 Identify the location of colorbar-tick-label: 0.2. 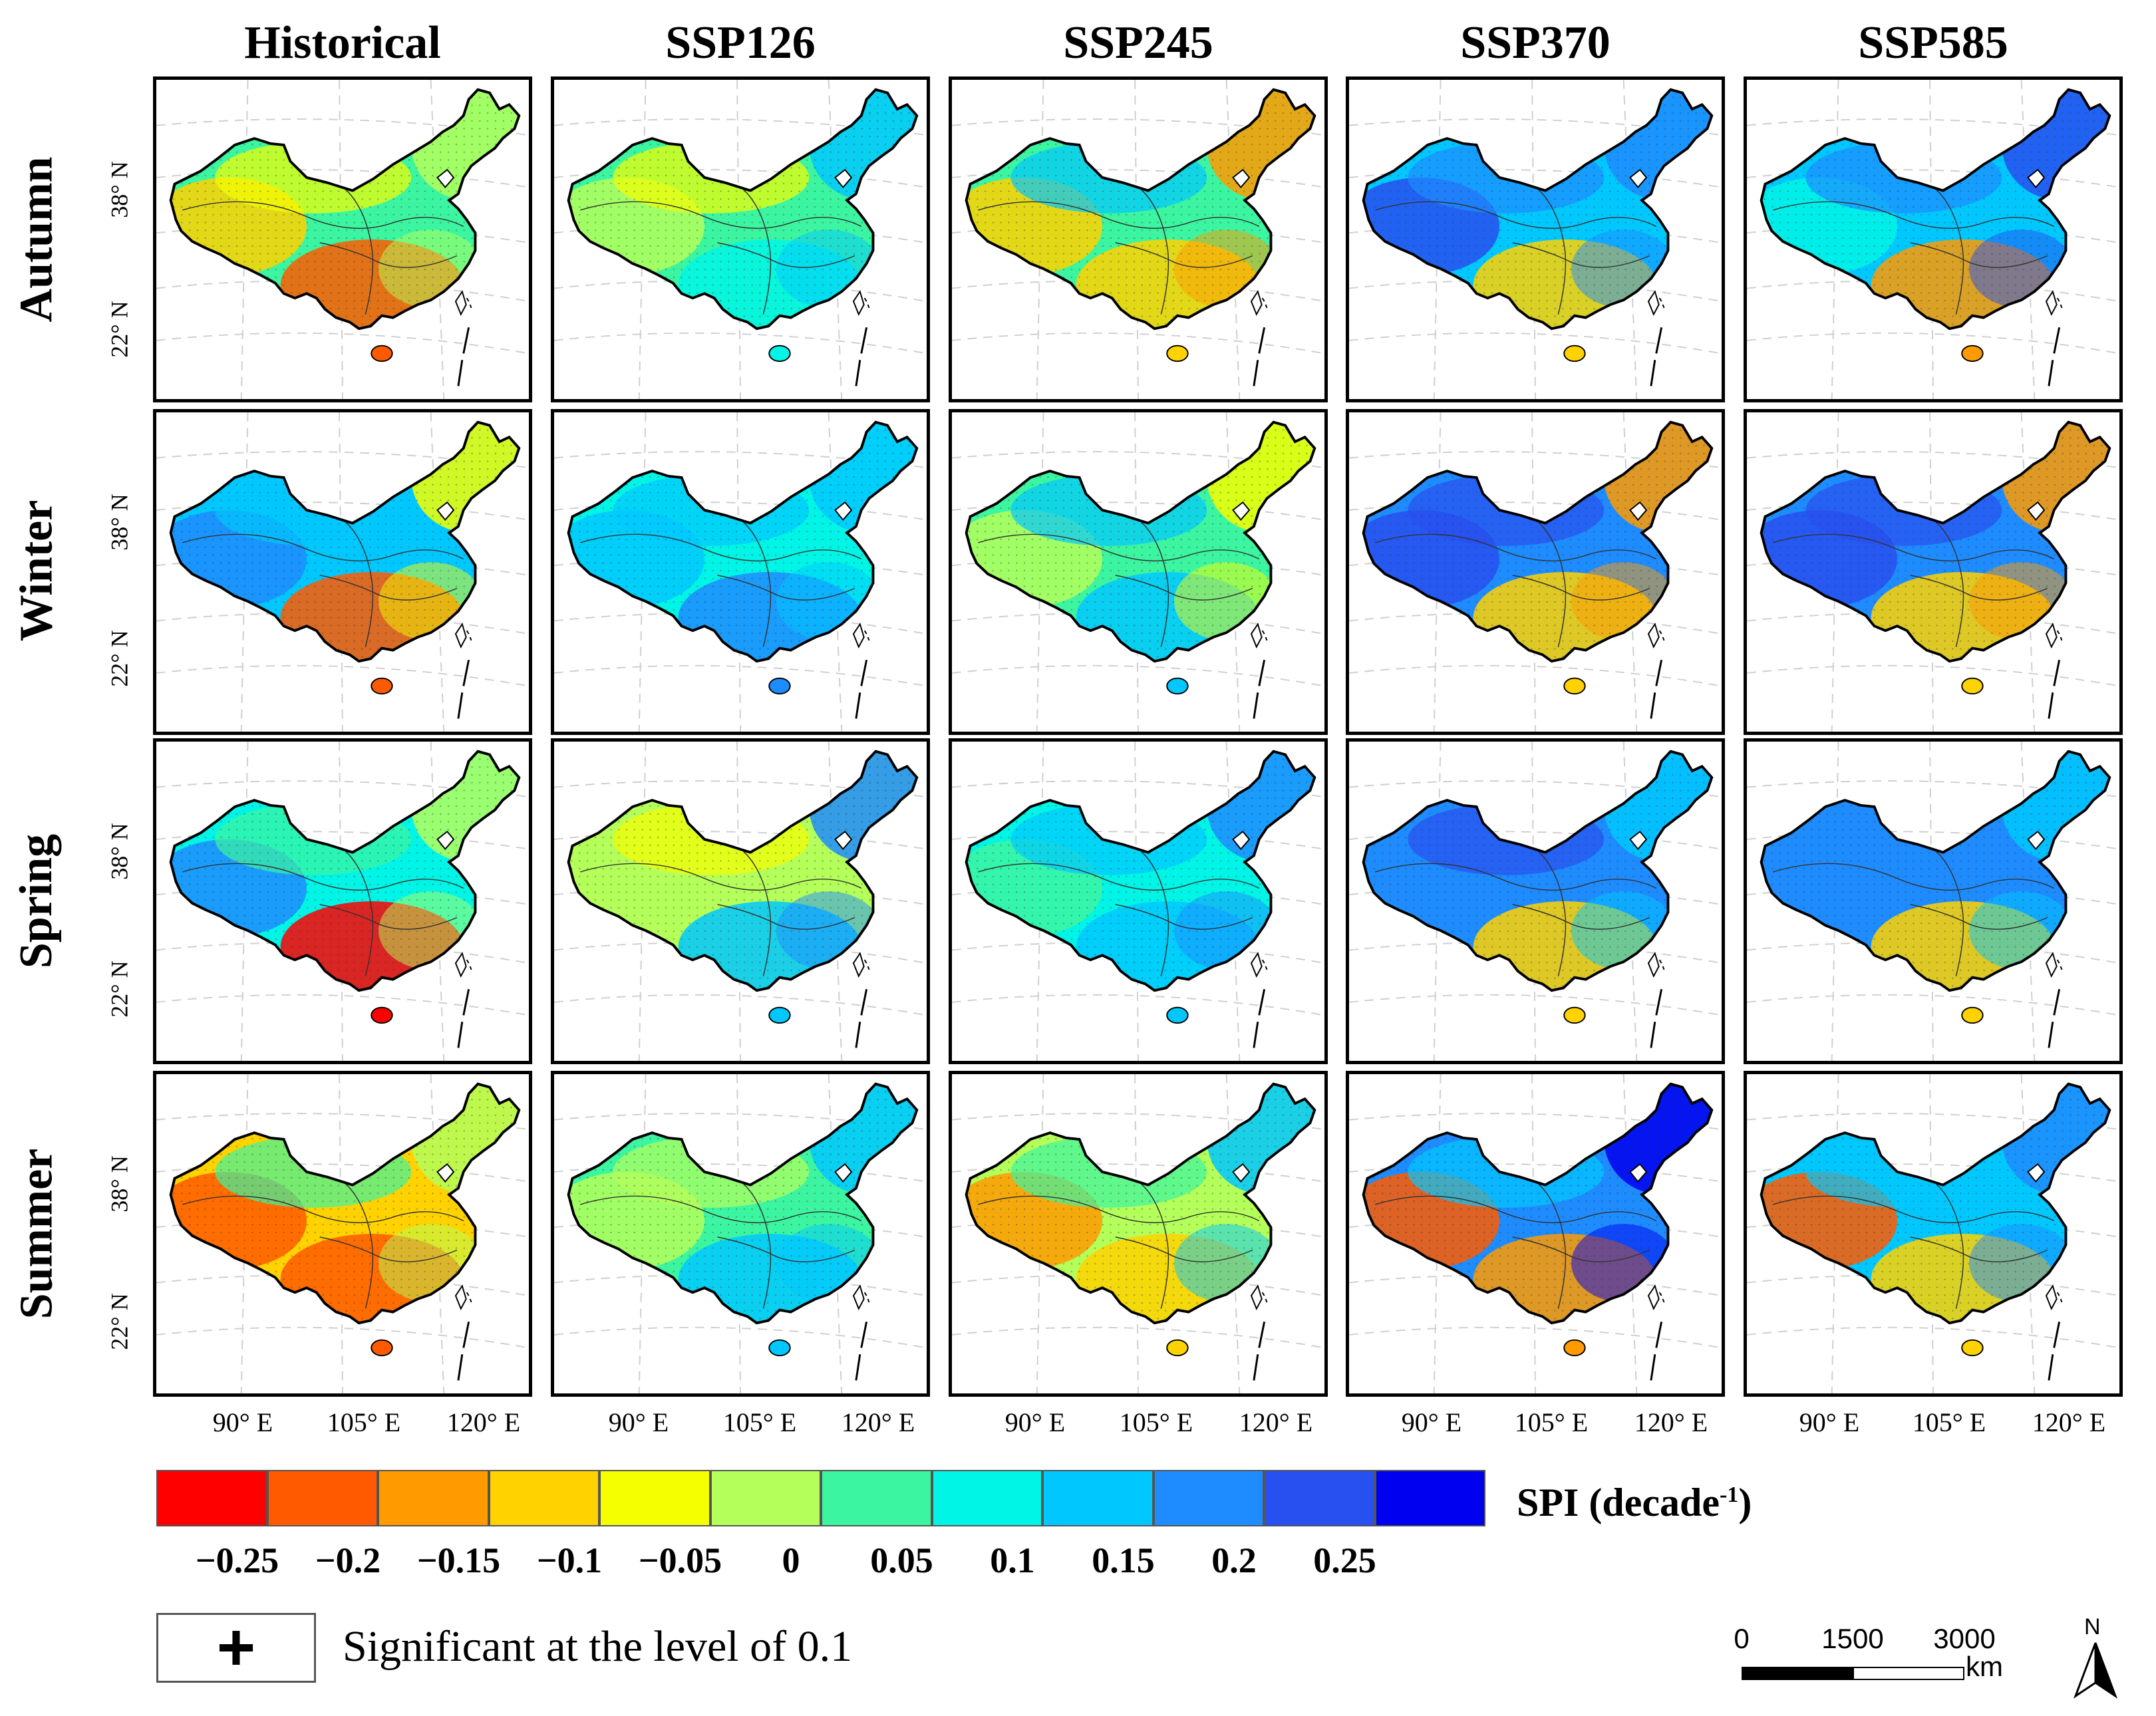
(1234, 1560).